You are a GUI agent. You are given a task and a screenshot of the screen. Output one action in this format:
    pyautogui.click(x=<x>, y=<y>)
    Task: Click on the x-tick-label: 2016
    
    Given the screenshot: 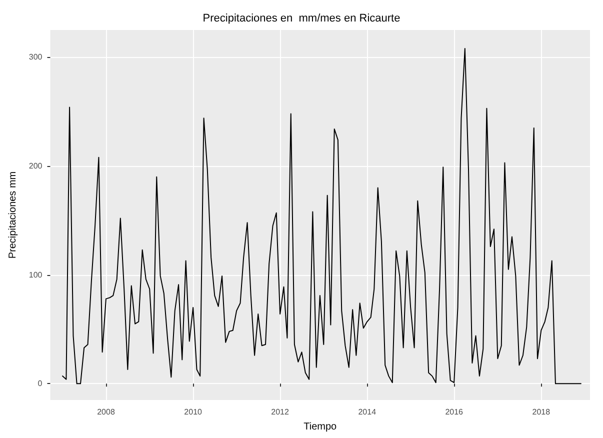 What is the action you would take?
    pyautogui.click(x=454, y=412)
    